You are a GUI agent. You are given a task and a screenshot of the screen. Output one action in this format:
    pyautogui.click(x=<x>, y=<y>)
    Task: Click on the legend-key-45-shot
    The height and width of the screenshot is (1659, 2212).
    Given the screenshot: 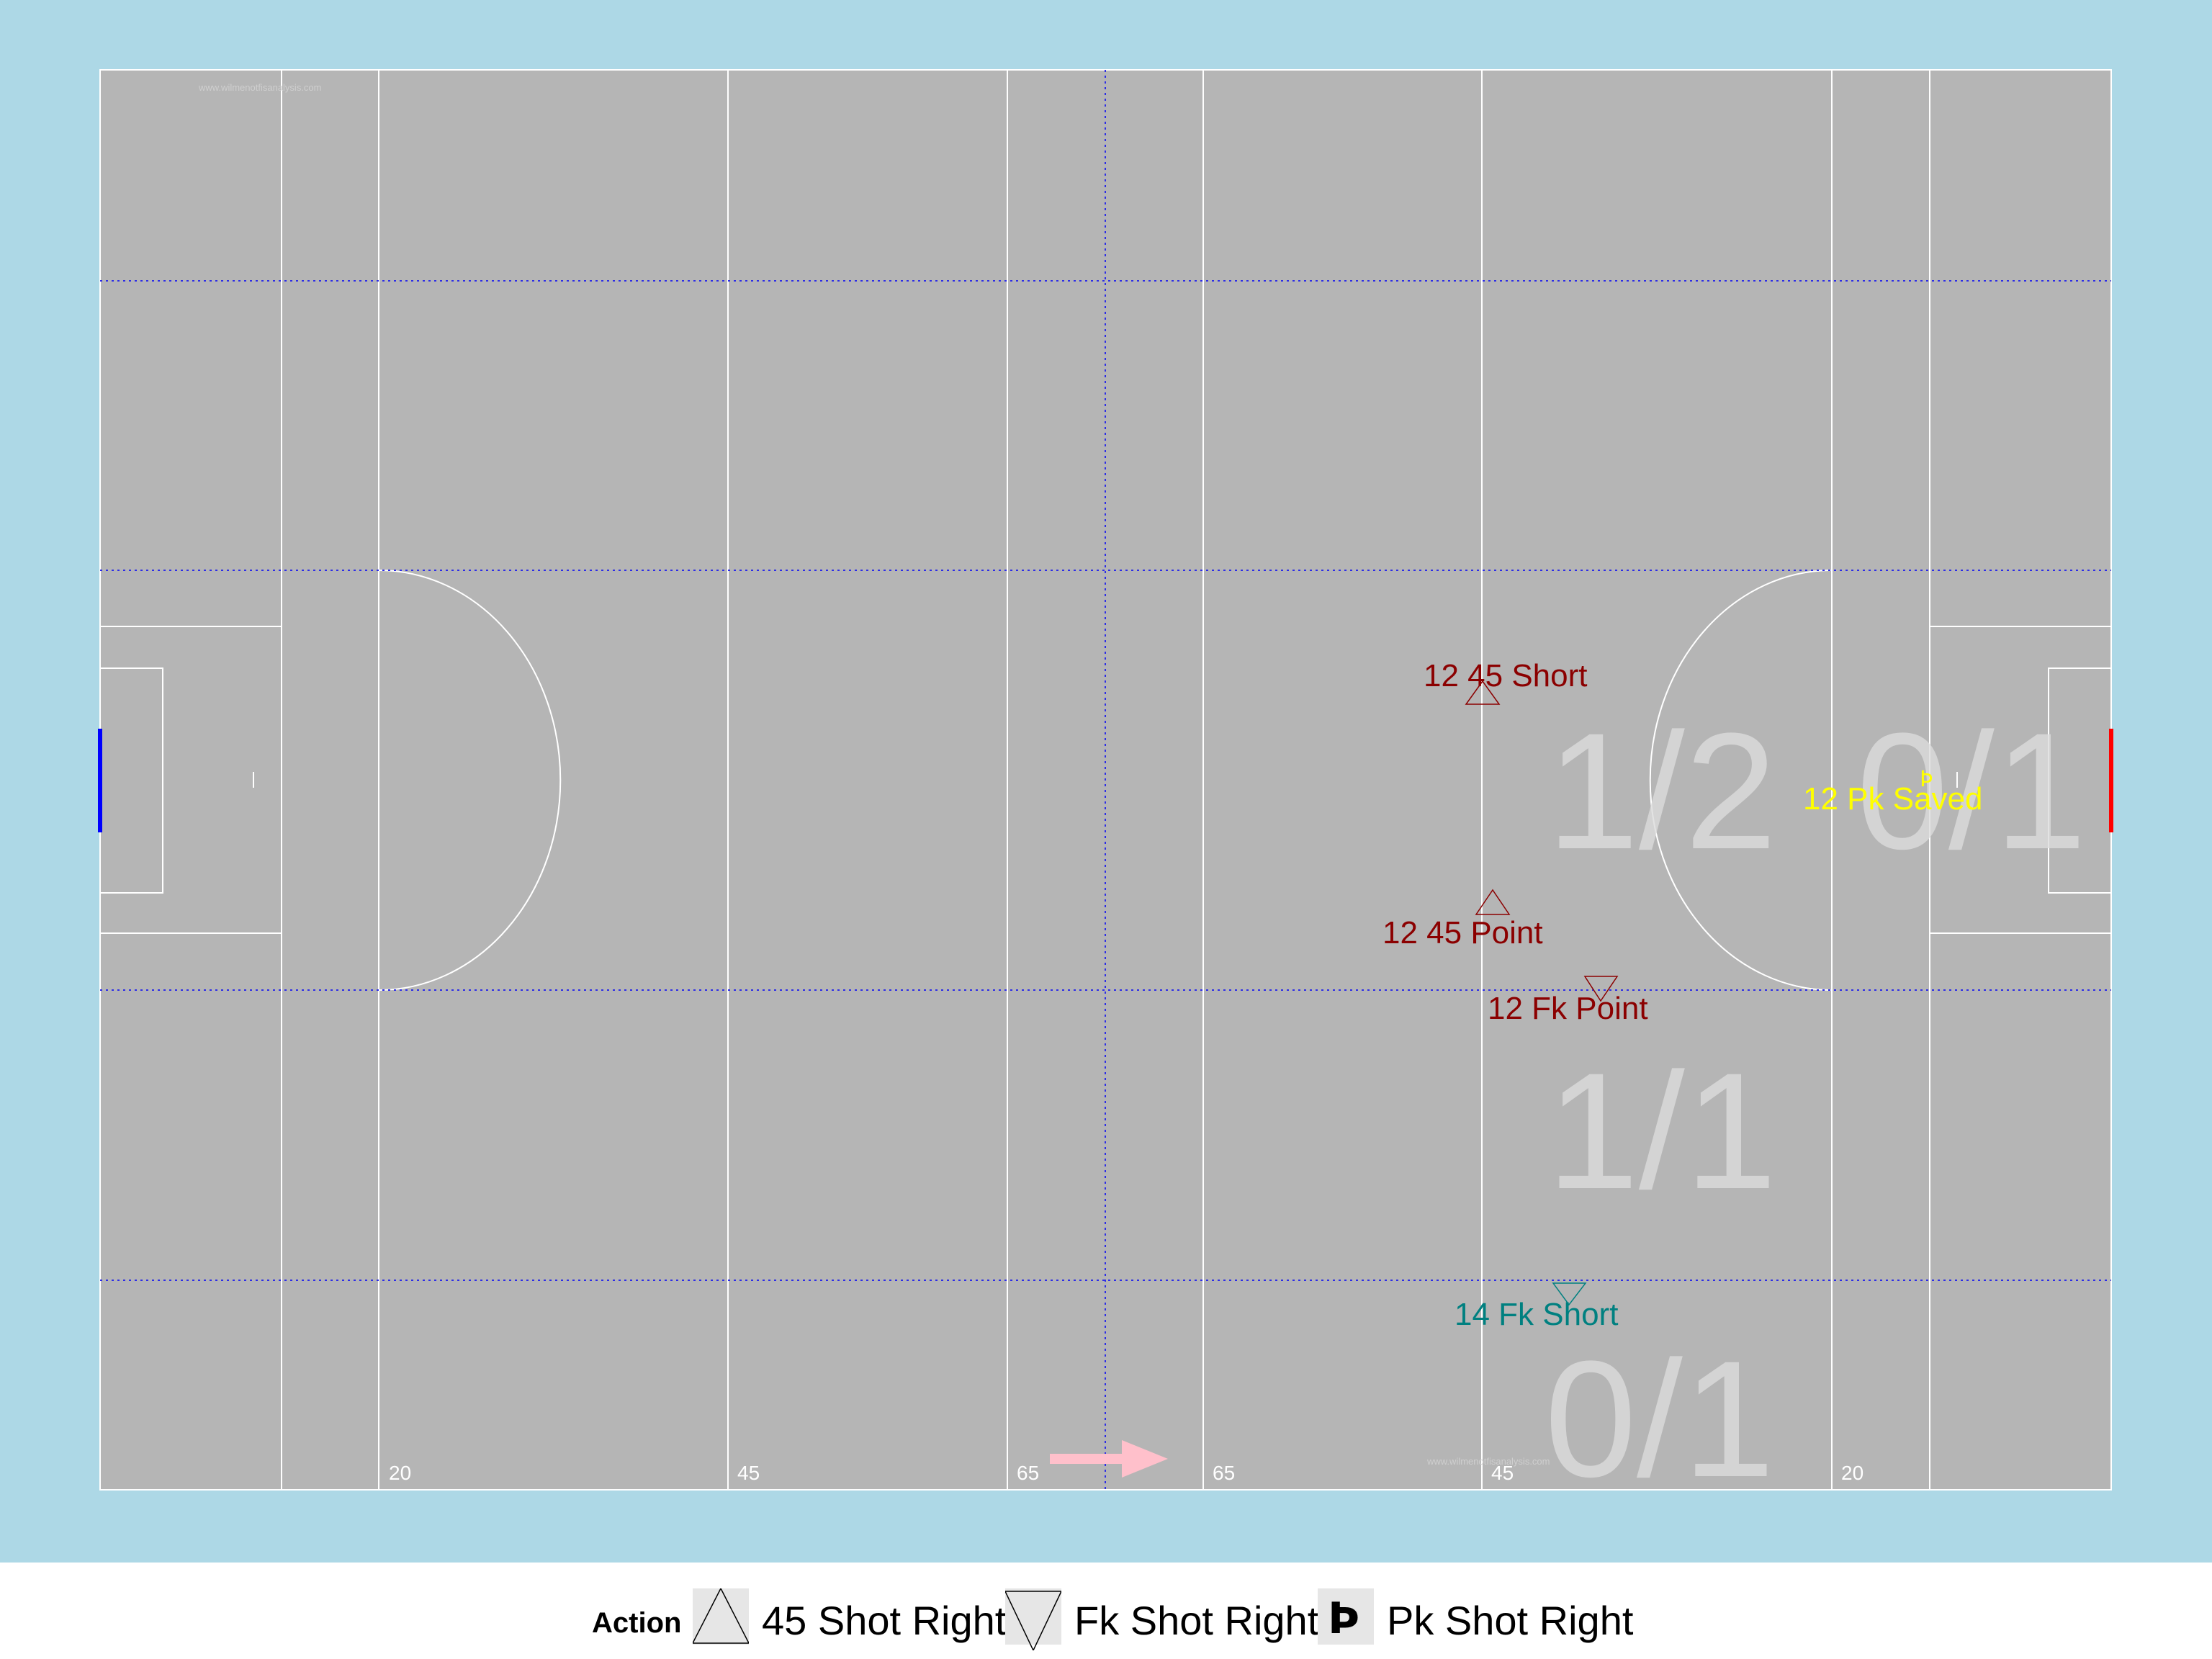 What is the action you would take?
    pyautogui.click(x=720, y=1616)
    